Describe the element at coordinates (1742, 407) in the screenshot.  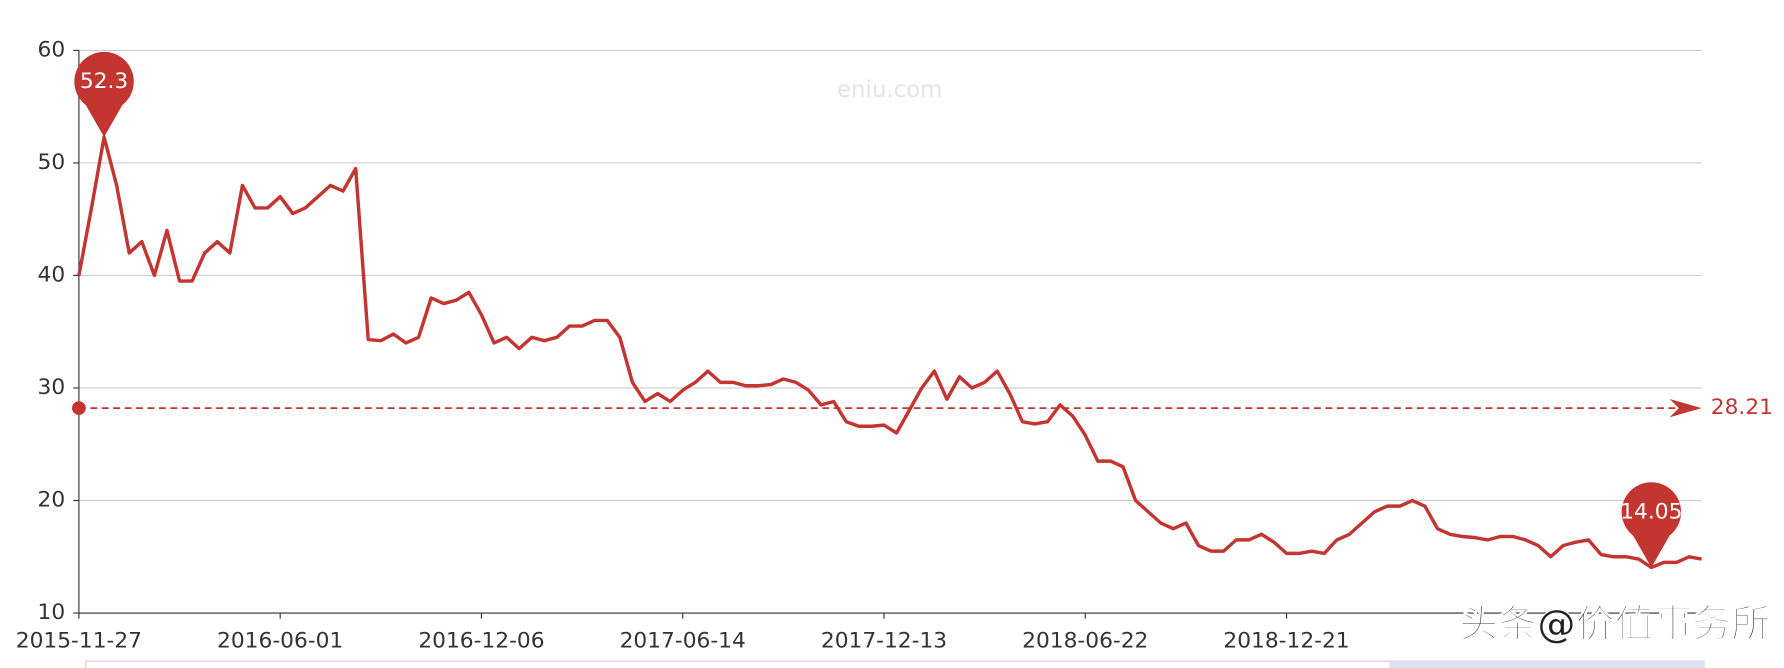
I see `average-label: 28.21` at that location.